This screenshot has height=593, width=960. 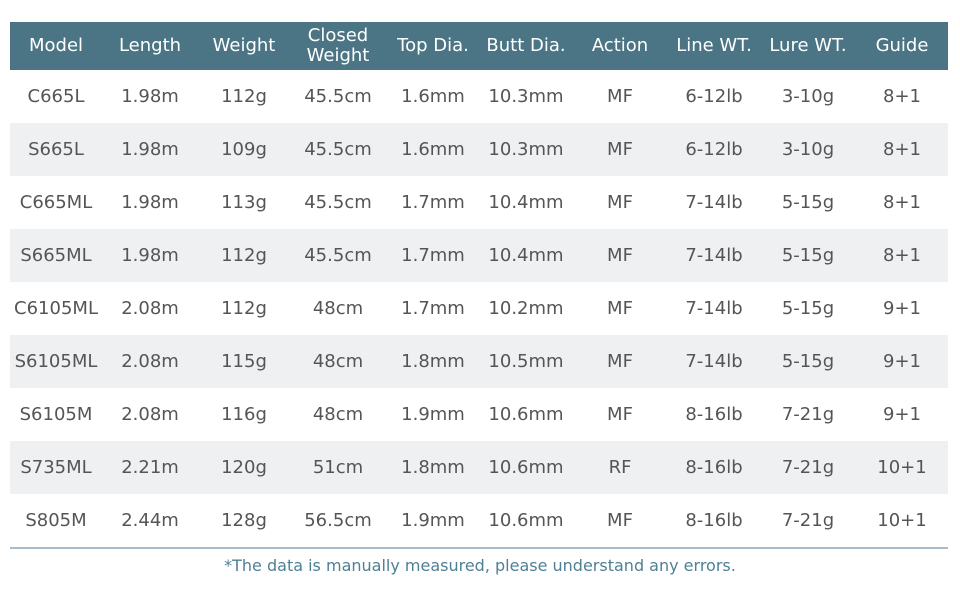 What do you see at coordinates (56, 361) in the screenshot?
I see `table-cell: S6105ML` at bounding box center [56, 361].